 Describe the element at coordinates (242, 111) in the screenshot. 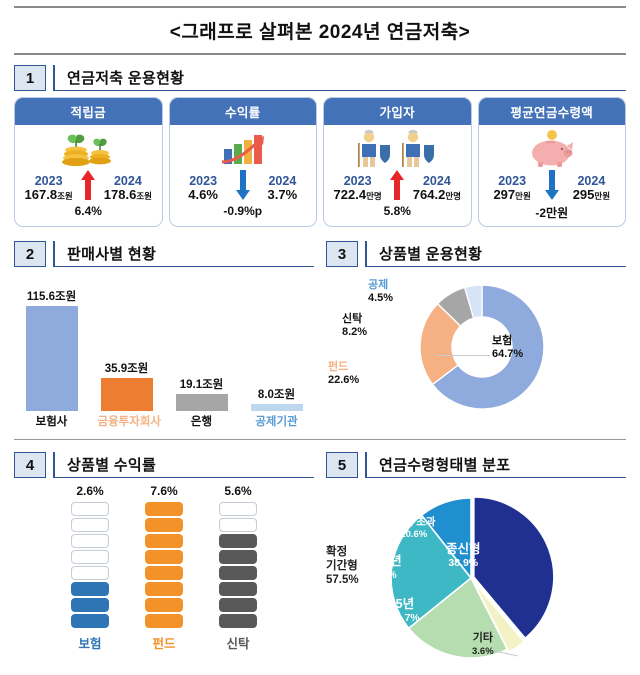

I see `kpi-card-return-rate-title: 수익률` at that location.